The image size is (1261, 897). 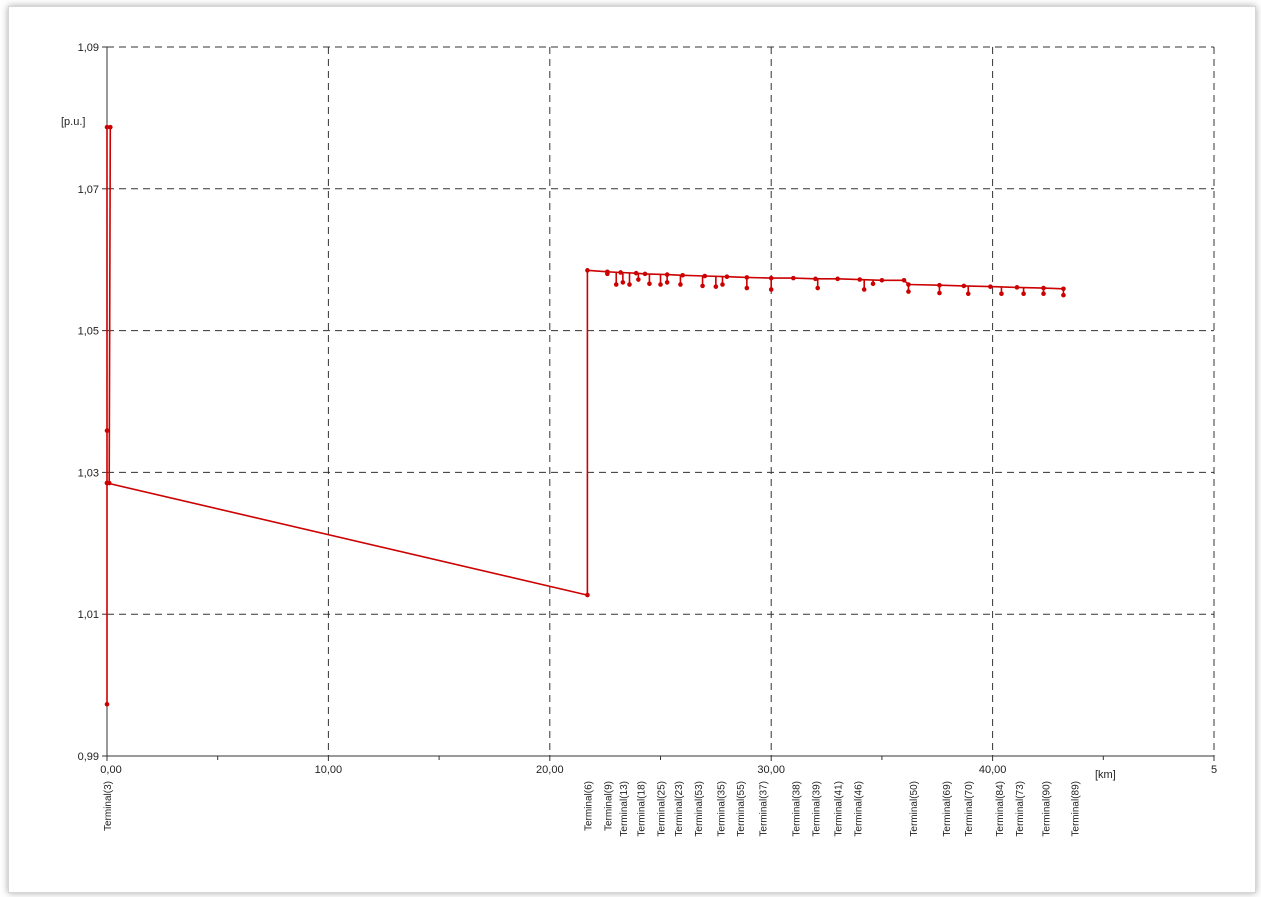 I want to click on terminal-label: Terminal(41), so click(x=839, y=809).